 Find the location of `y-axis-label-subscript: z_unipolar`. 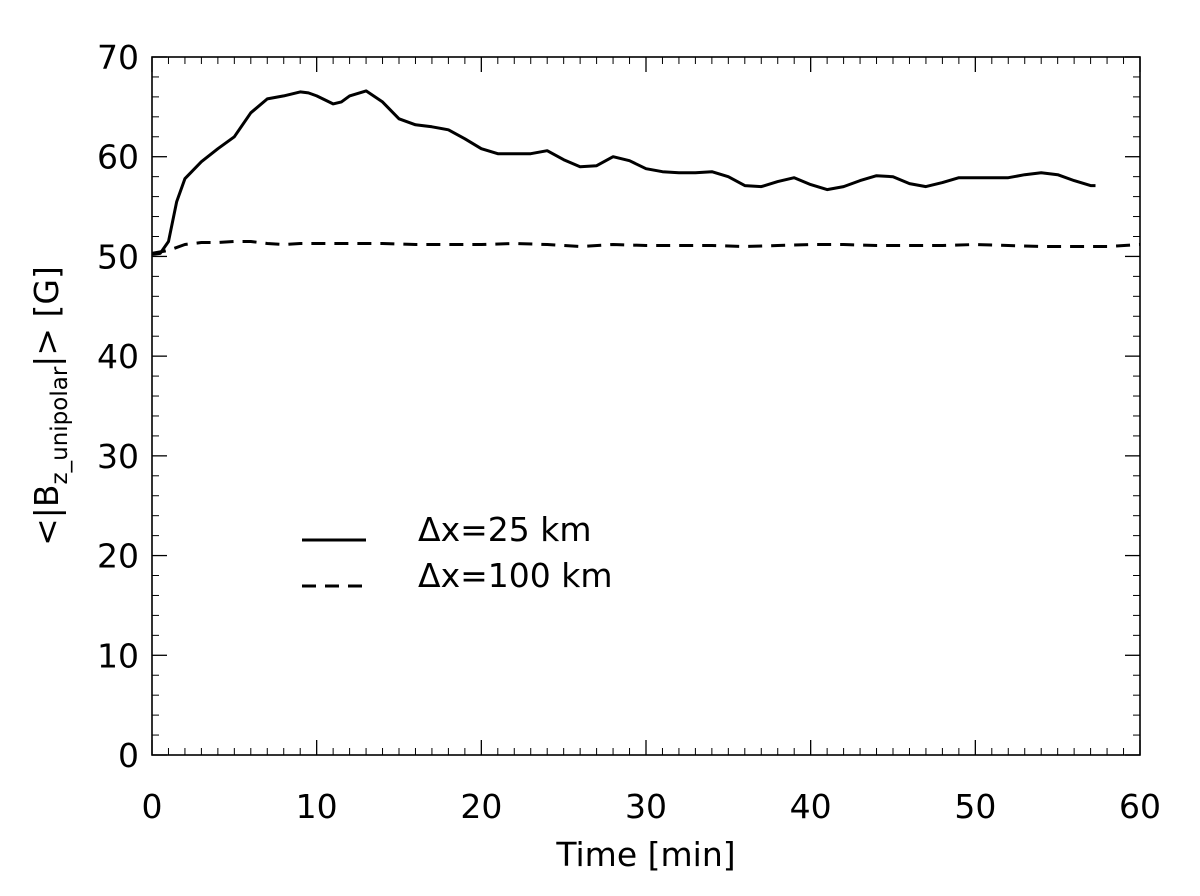

y-axis-label-subscript: z_unipolar is located at coordinates (60, 425).